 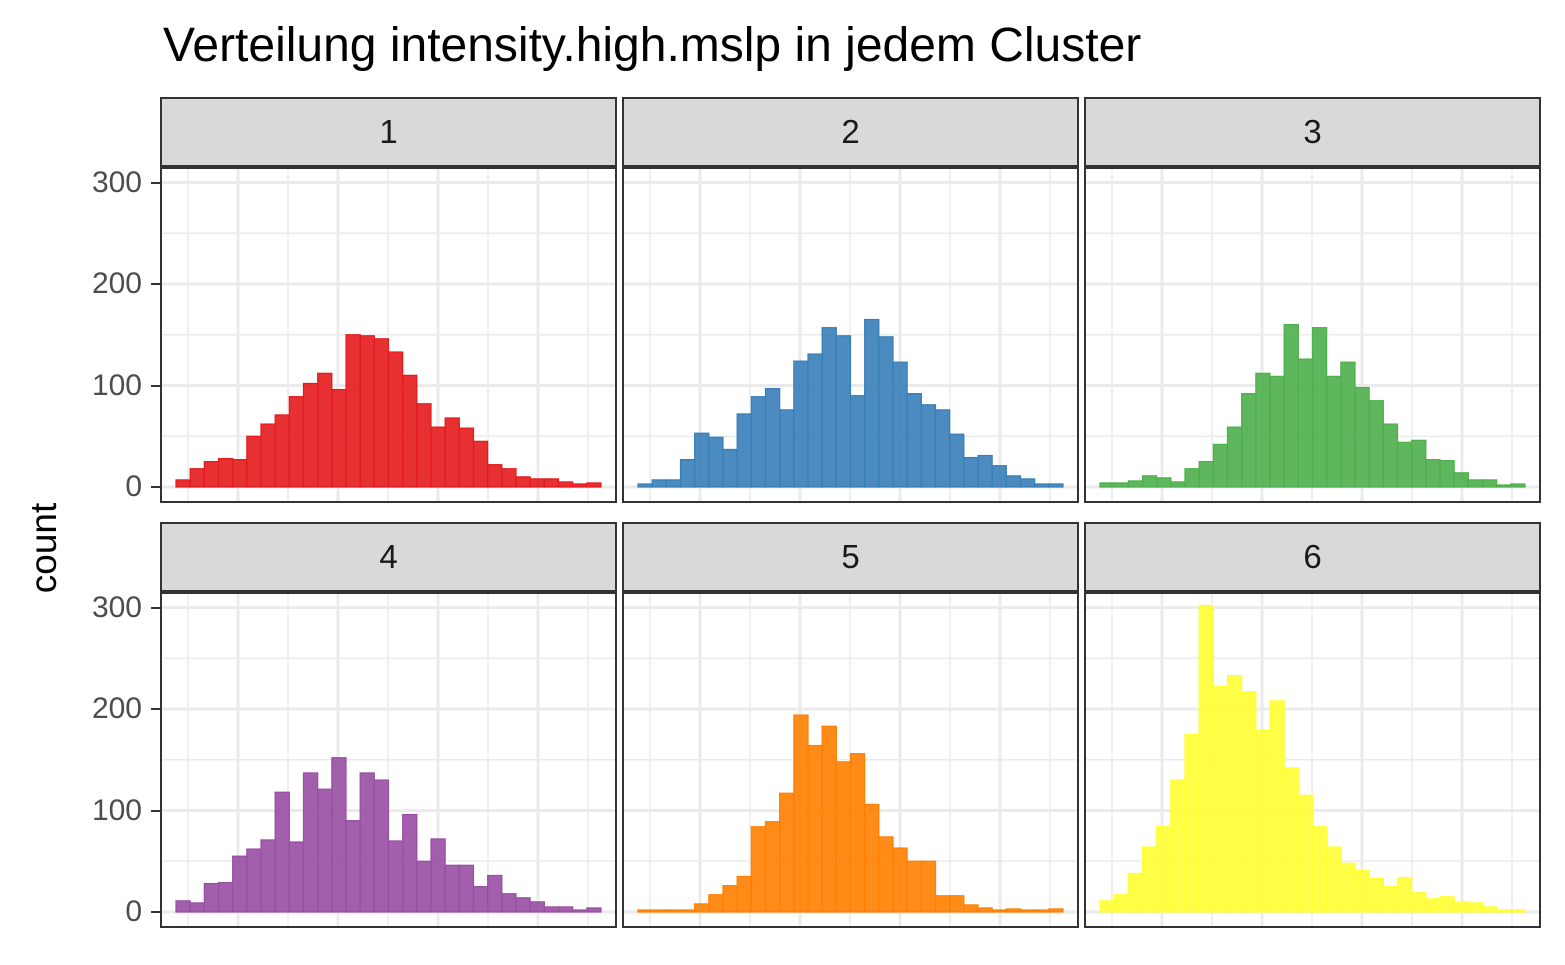 What do you see at coordinates (116, 182) in the screenshot?
I see `y-tick-label: 300` at bounding box center [116, 182].